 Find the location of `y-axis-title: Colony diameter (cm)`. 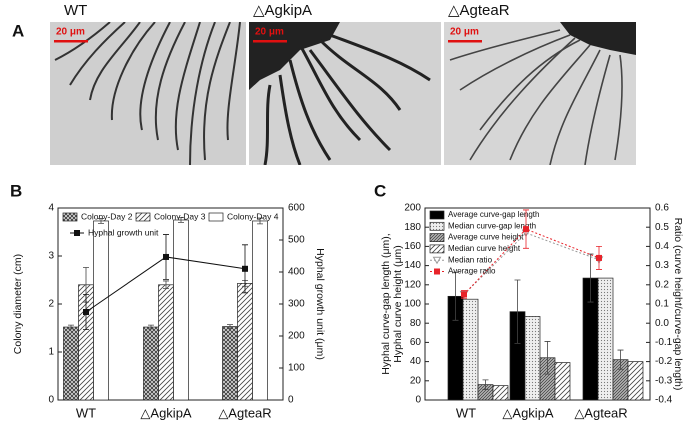

y-axis-title: Colony diameter (cm) is located at coordinates (18, 304).